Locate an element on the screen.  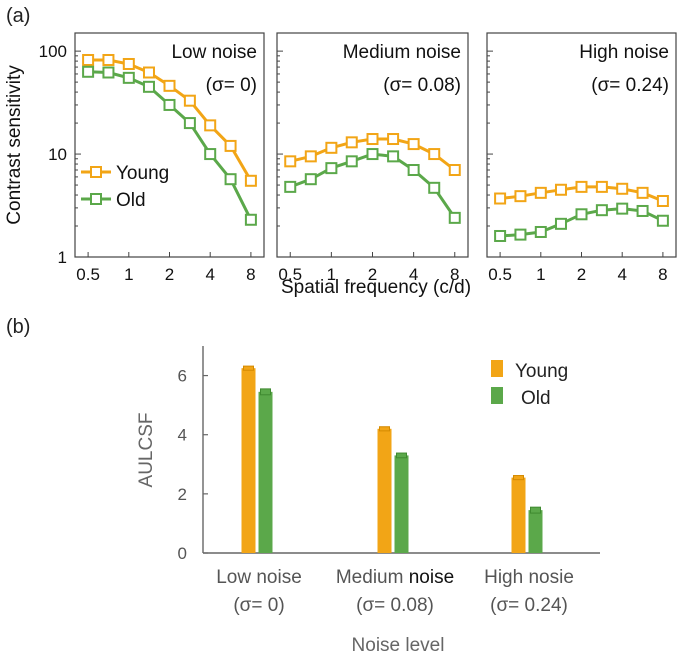
legend-marker-young is located at coordinates (96, 172).